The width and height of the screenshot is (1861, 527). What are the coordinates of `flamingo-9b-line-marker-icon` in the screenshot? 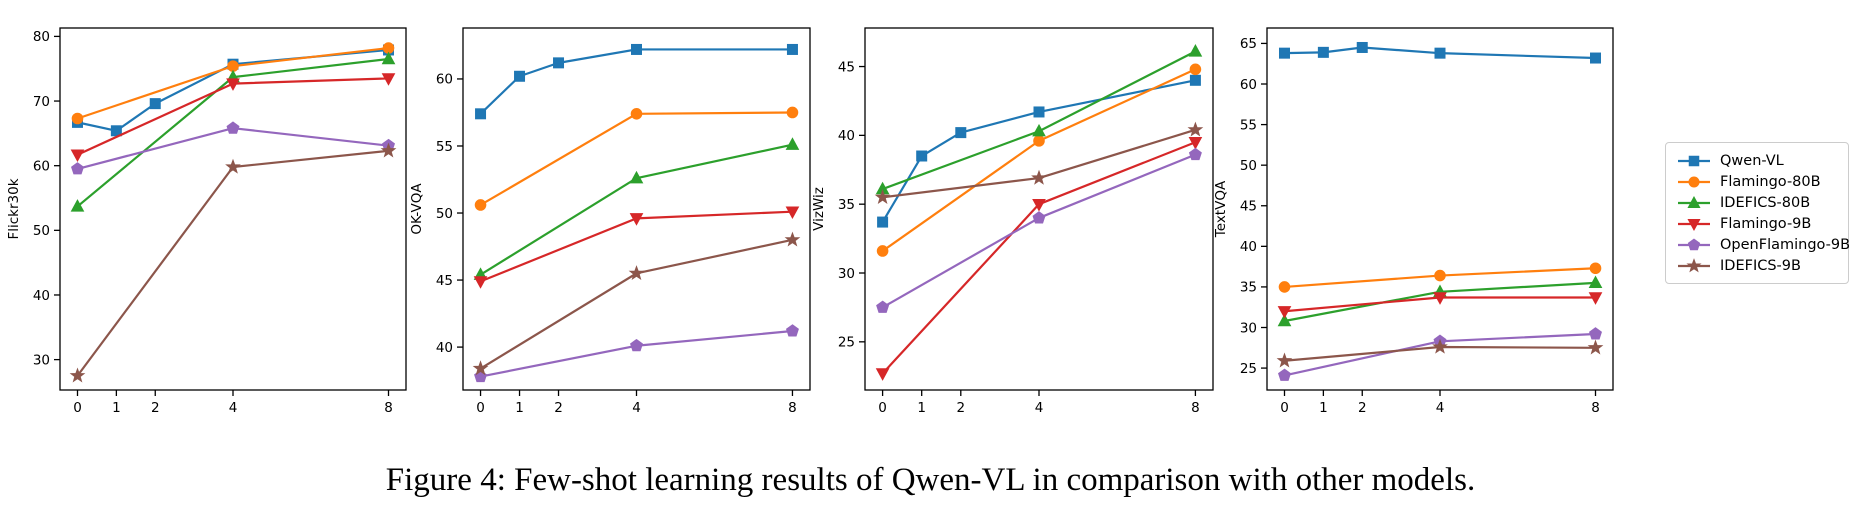 It's located at (1694, 224).